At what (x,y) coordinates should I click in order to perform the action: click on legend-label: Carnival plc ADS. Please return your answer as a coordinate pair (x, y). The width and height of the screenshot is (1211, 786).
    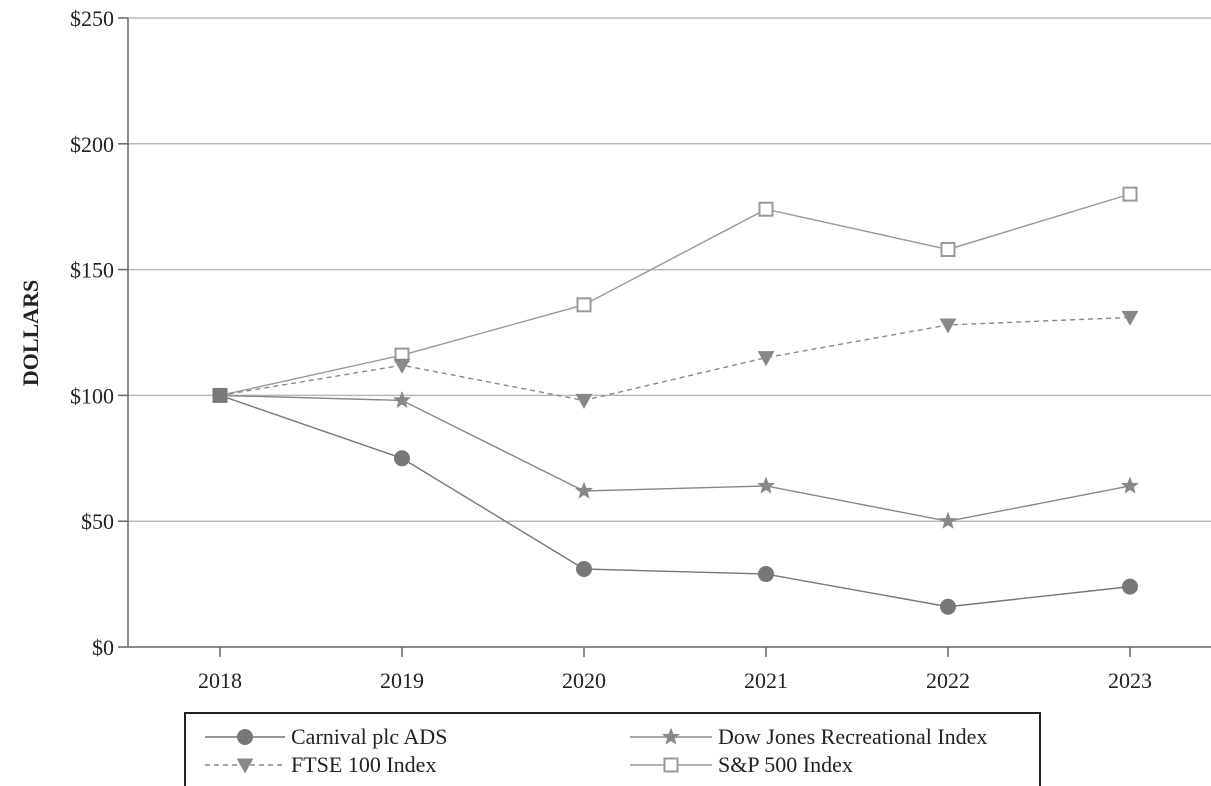
    Looking at the image, I should click on (369, 736).